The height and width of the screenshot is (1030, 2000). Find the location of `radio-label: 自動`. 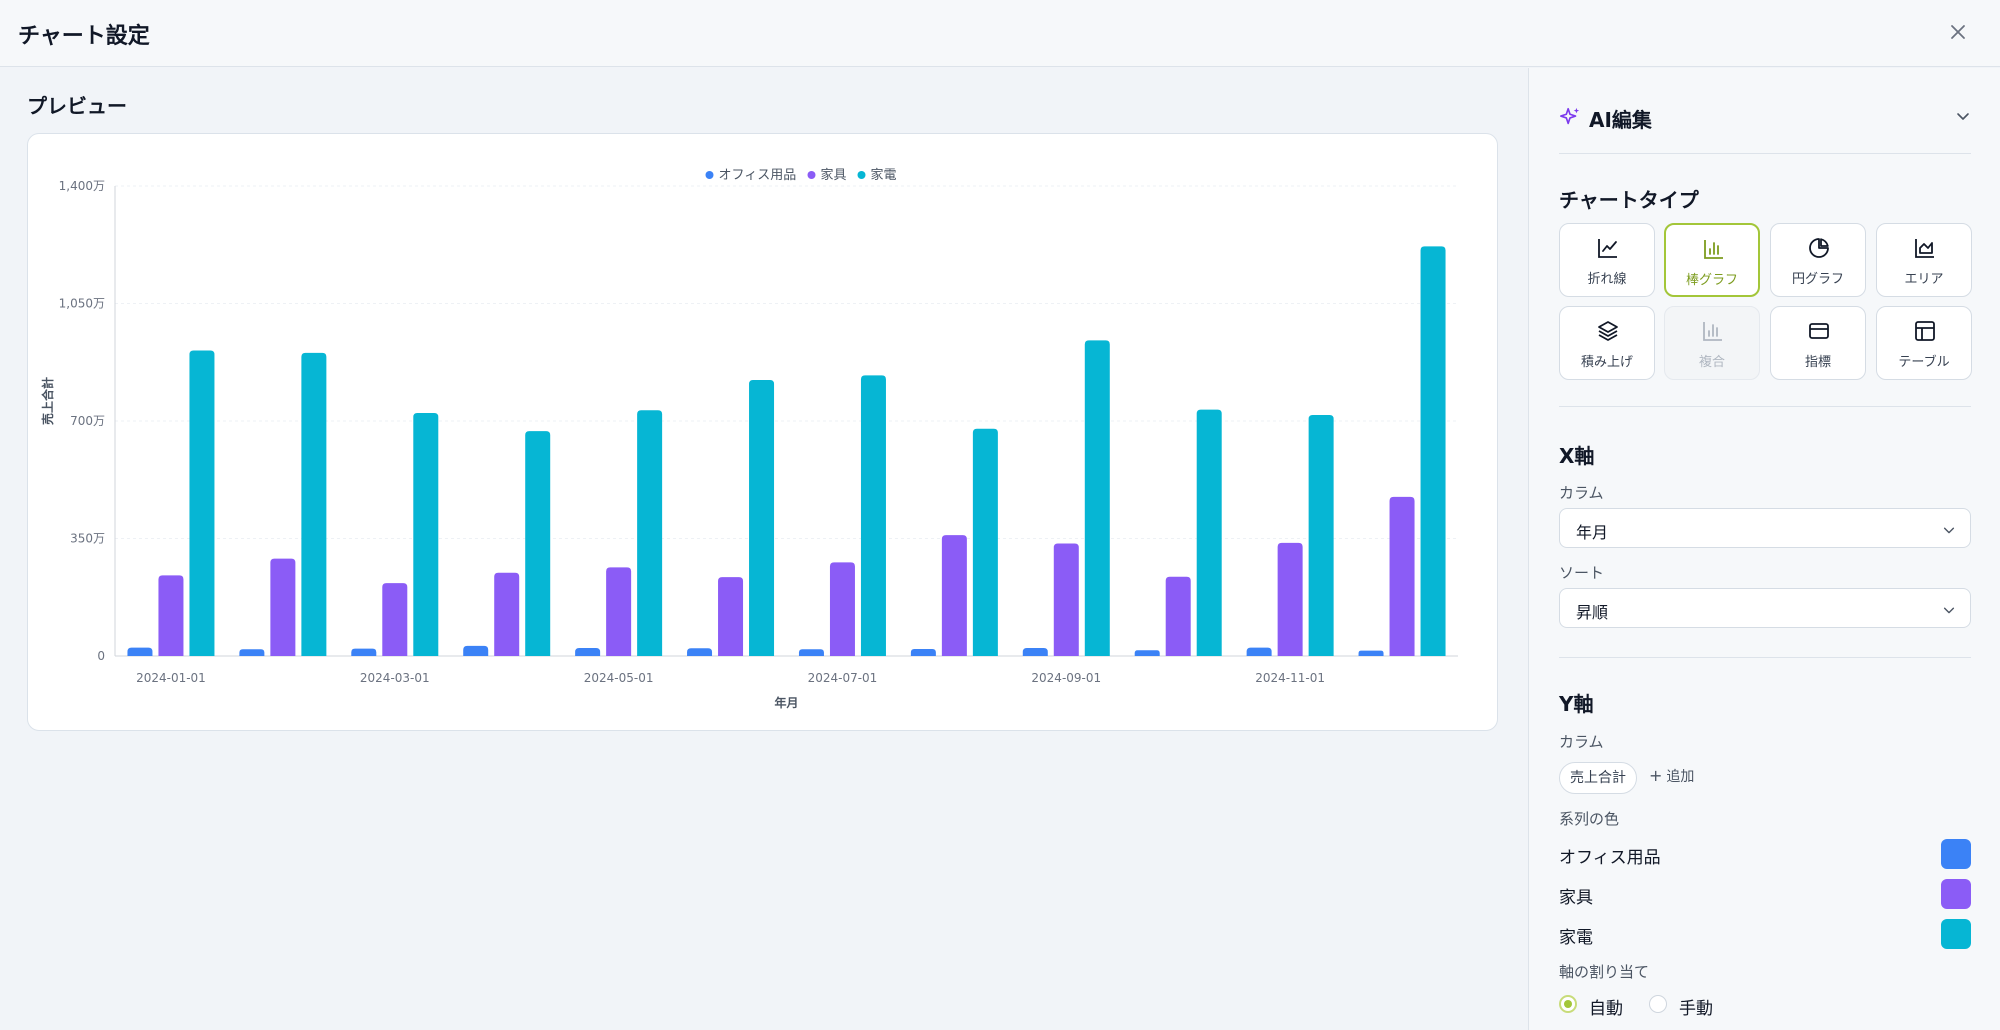

radio-label: 自動 is located at coordinates (1606, 1009).